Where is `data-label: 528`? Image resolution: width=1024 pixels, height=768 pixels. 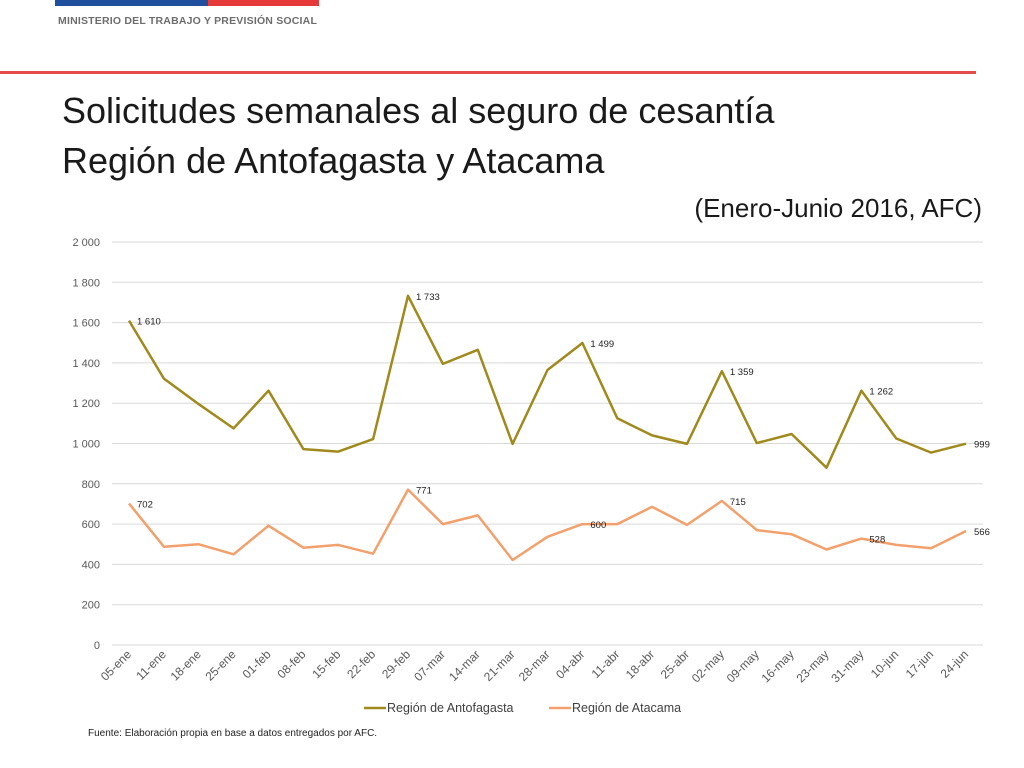 data-label: 528 is located at coordinates (877, 540).